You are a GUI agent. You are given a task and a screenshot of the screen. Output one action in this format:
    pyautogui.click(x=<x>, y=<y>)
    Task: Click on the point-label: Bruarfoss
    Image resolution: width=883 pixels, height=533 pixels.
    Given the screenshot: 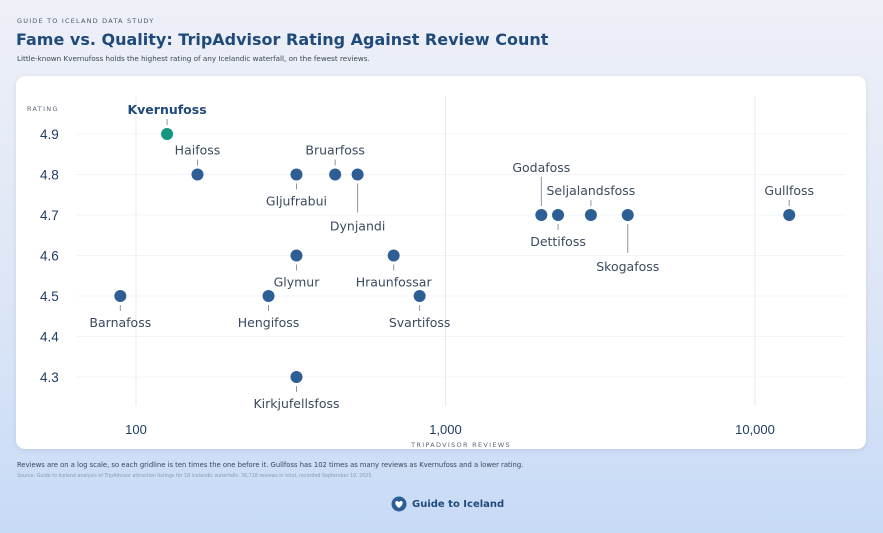 What is the action you would take?
    pyautogui.click(x=335, y=150)
    